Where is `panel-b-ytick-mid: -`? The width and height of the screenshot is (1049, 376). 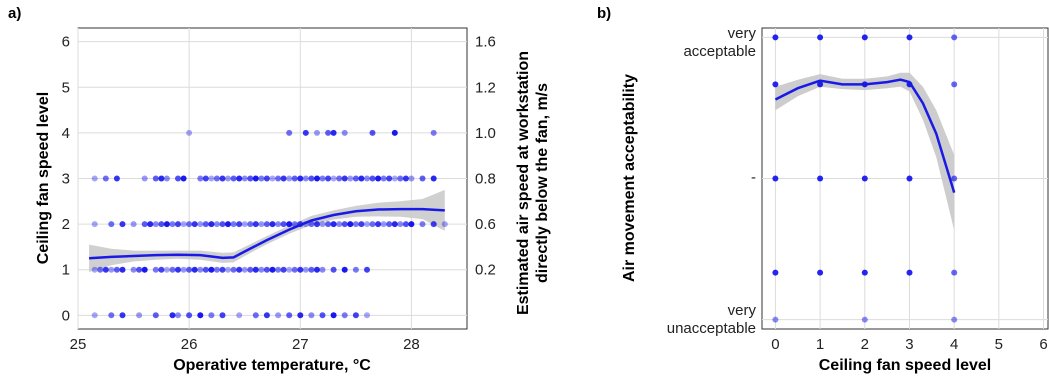
panel-b-ytick-mid: - is located at coordinates (753, 177).